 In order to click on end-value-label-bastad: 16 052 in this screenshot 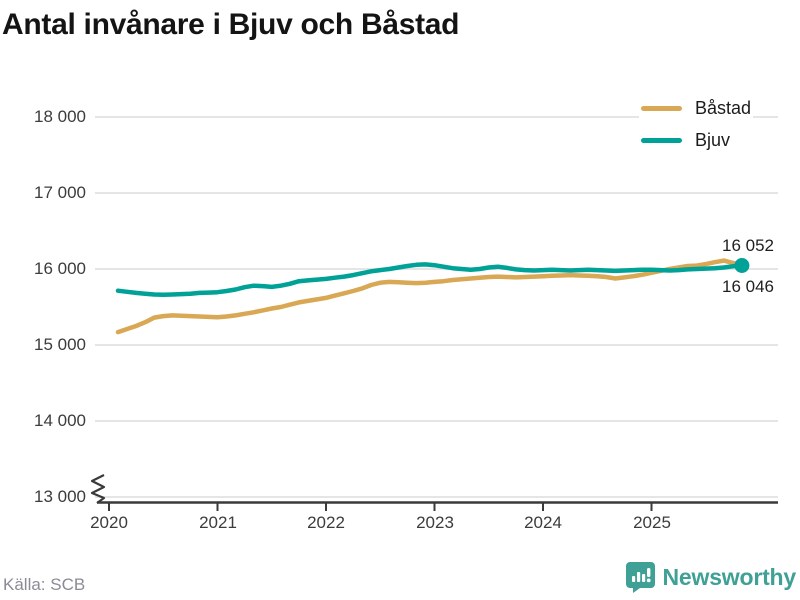, I will do `click(748, 245)`.